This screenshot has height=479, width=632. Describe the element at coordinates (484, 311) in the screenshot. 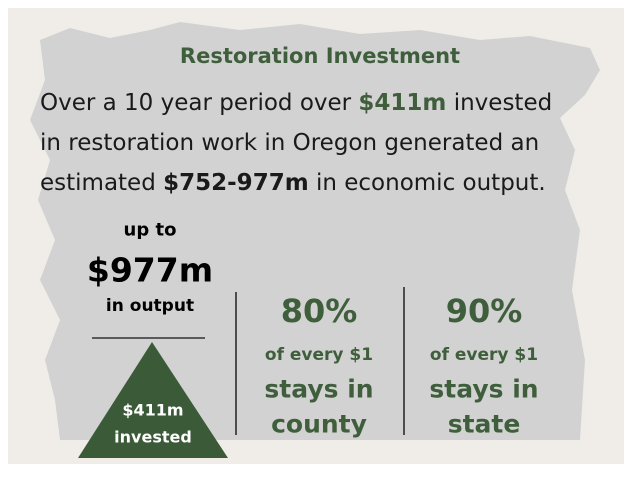

I see `stat-percent: 90%` at that location.